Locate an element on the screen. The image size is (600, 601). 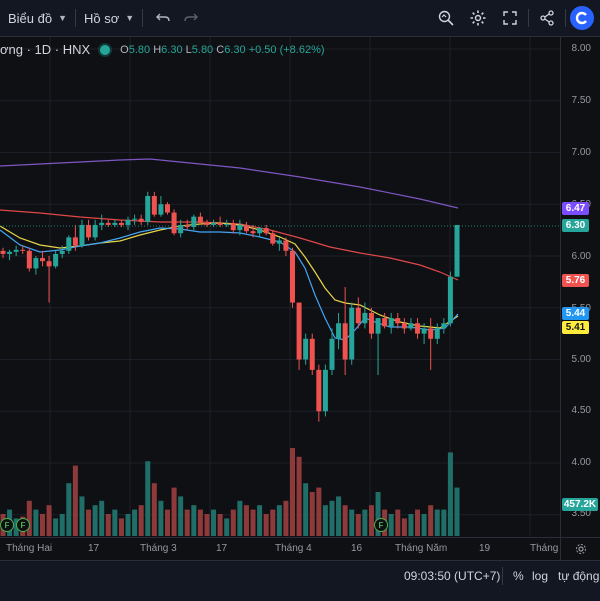
auto-scale-toggle: tự động is located at coordinates (579, 576).